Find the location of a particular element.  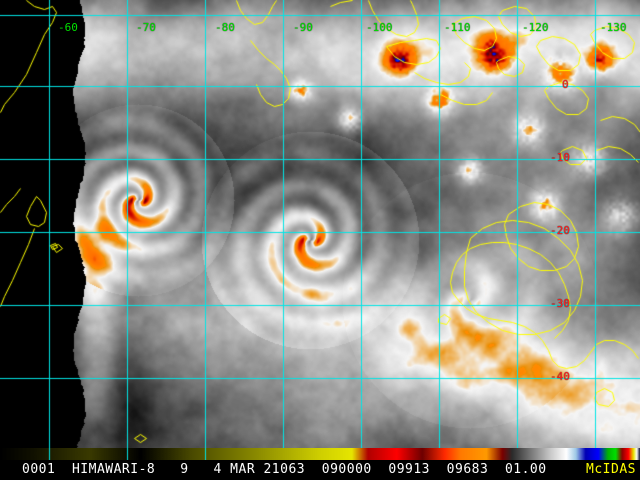

longitude-label-neg80: -80 is located at coordinates (225, 27).